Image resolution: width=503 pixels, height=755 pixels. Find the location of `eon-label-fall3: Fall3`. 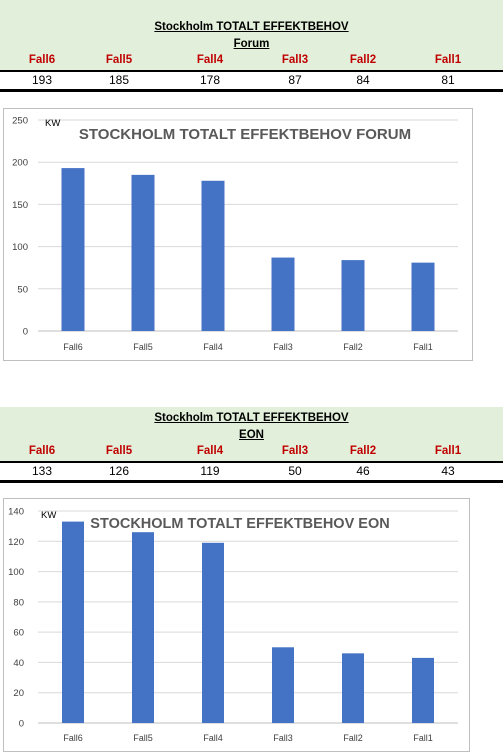

eon-label-fall3: Fall3 is located at coordinates (295, 451).